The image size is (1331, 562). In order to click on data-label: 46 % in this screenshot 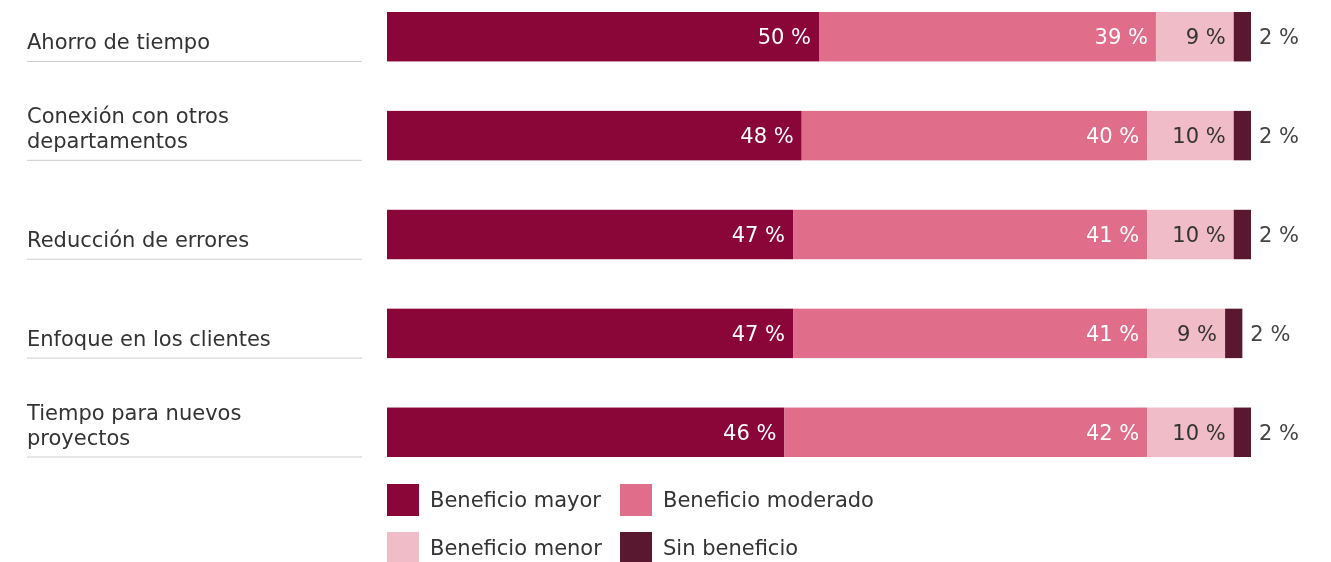, I will do `click(750, 432)`.